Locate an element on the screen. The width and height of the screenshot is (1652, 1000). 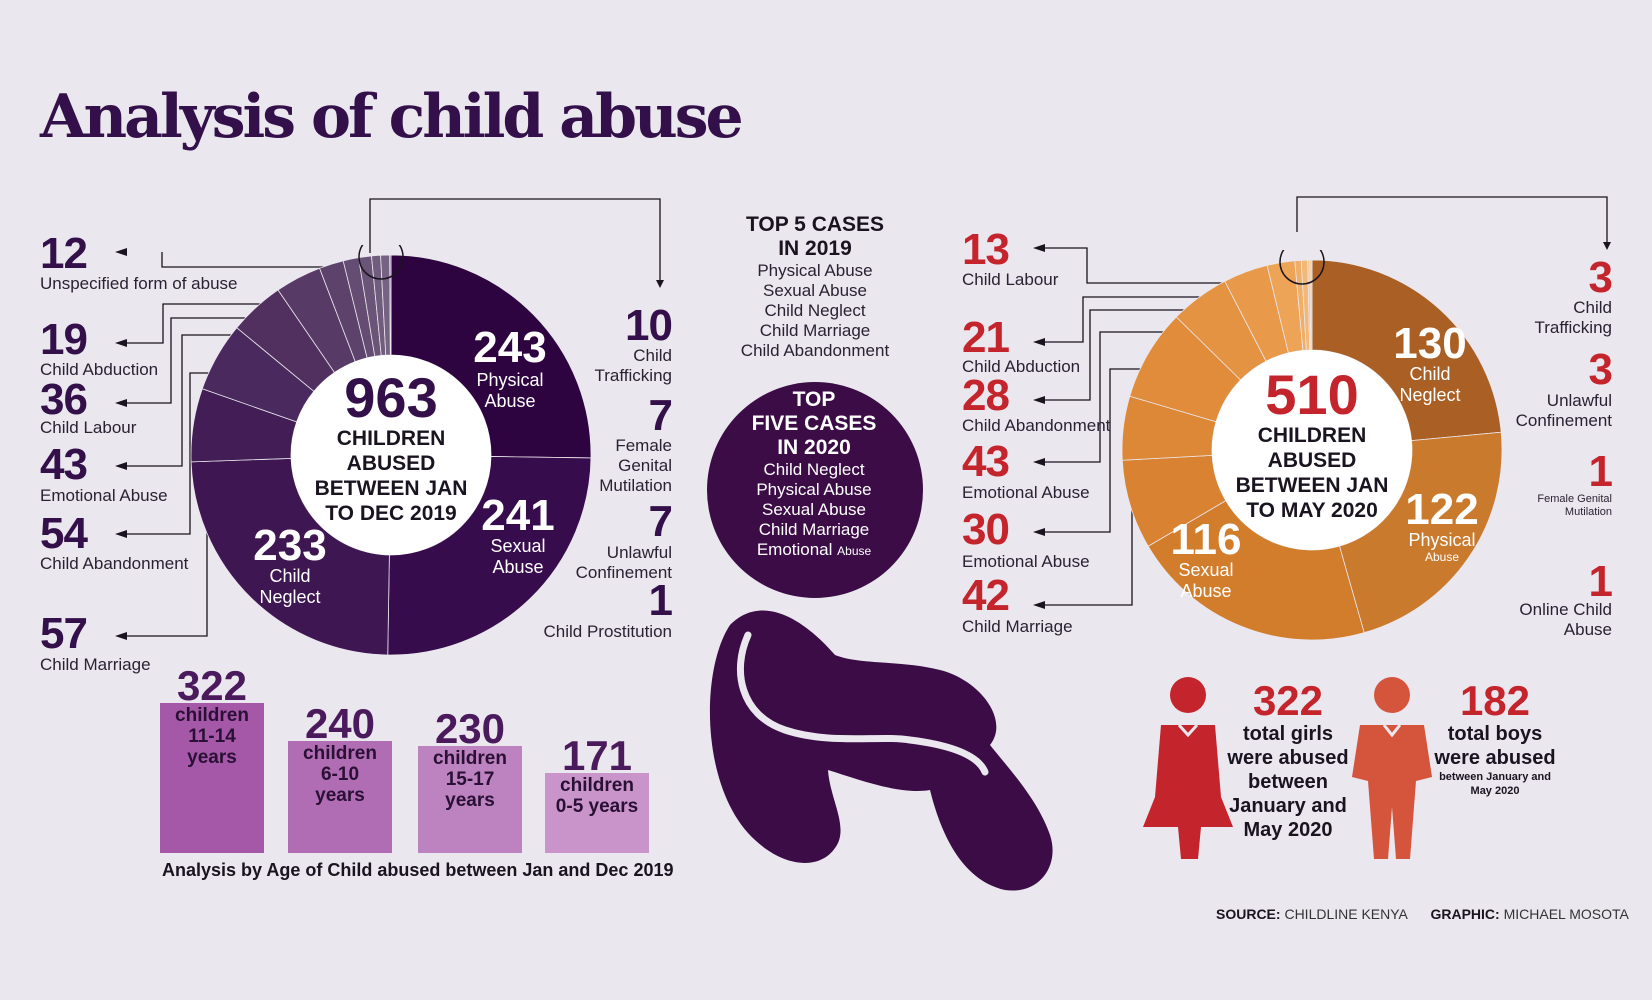
donut-chart-2020 is located at coordinates (1312, 445).